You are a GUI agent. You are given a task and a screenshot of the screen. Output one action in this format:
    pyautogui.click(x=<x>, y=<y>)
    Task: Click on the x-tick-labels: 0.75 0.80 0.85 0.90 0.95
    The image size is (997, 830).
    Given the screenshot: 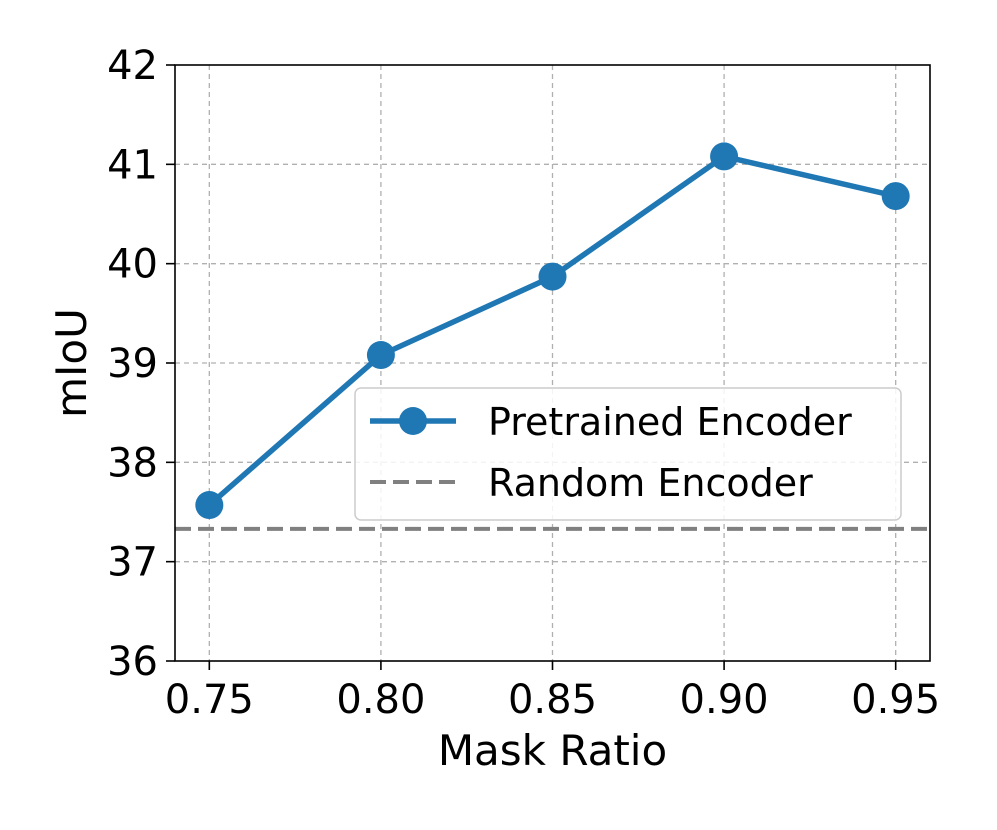 What is the action you would take?
    pyautogui.click(x=552, y=700)
    